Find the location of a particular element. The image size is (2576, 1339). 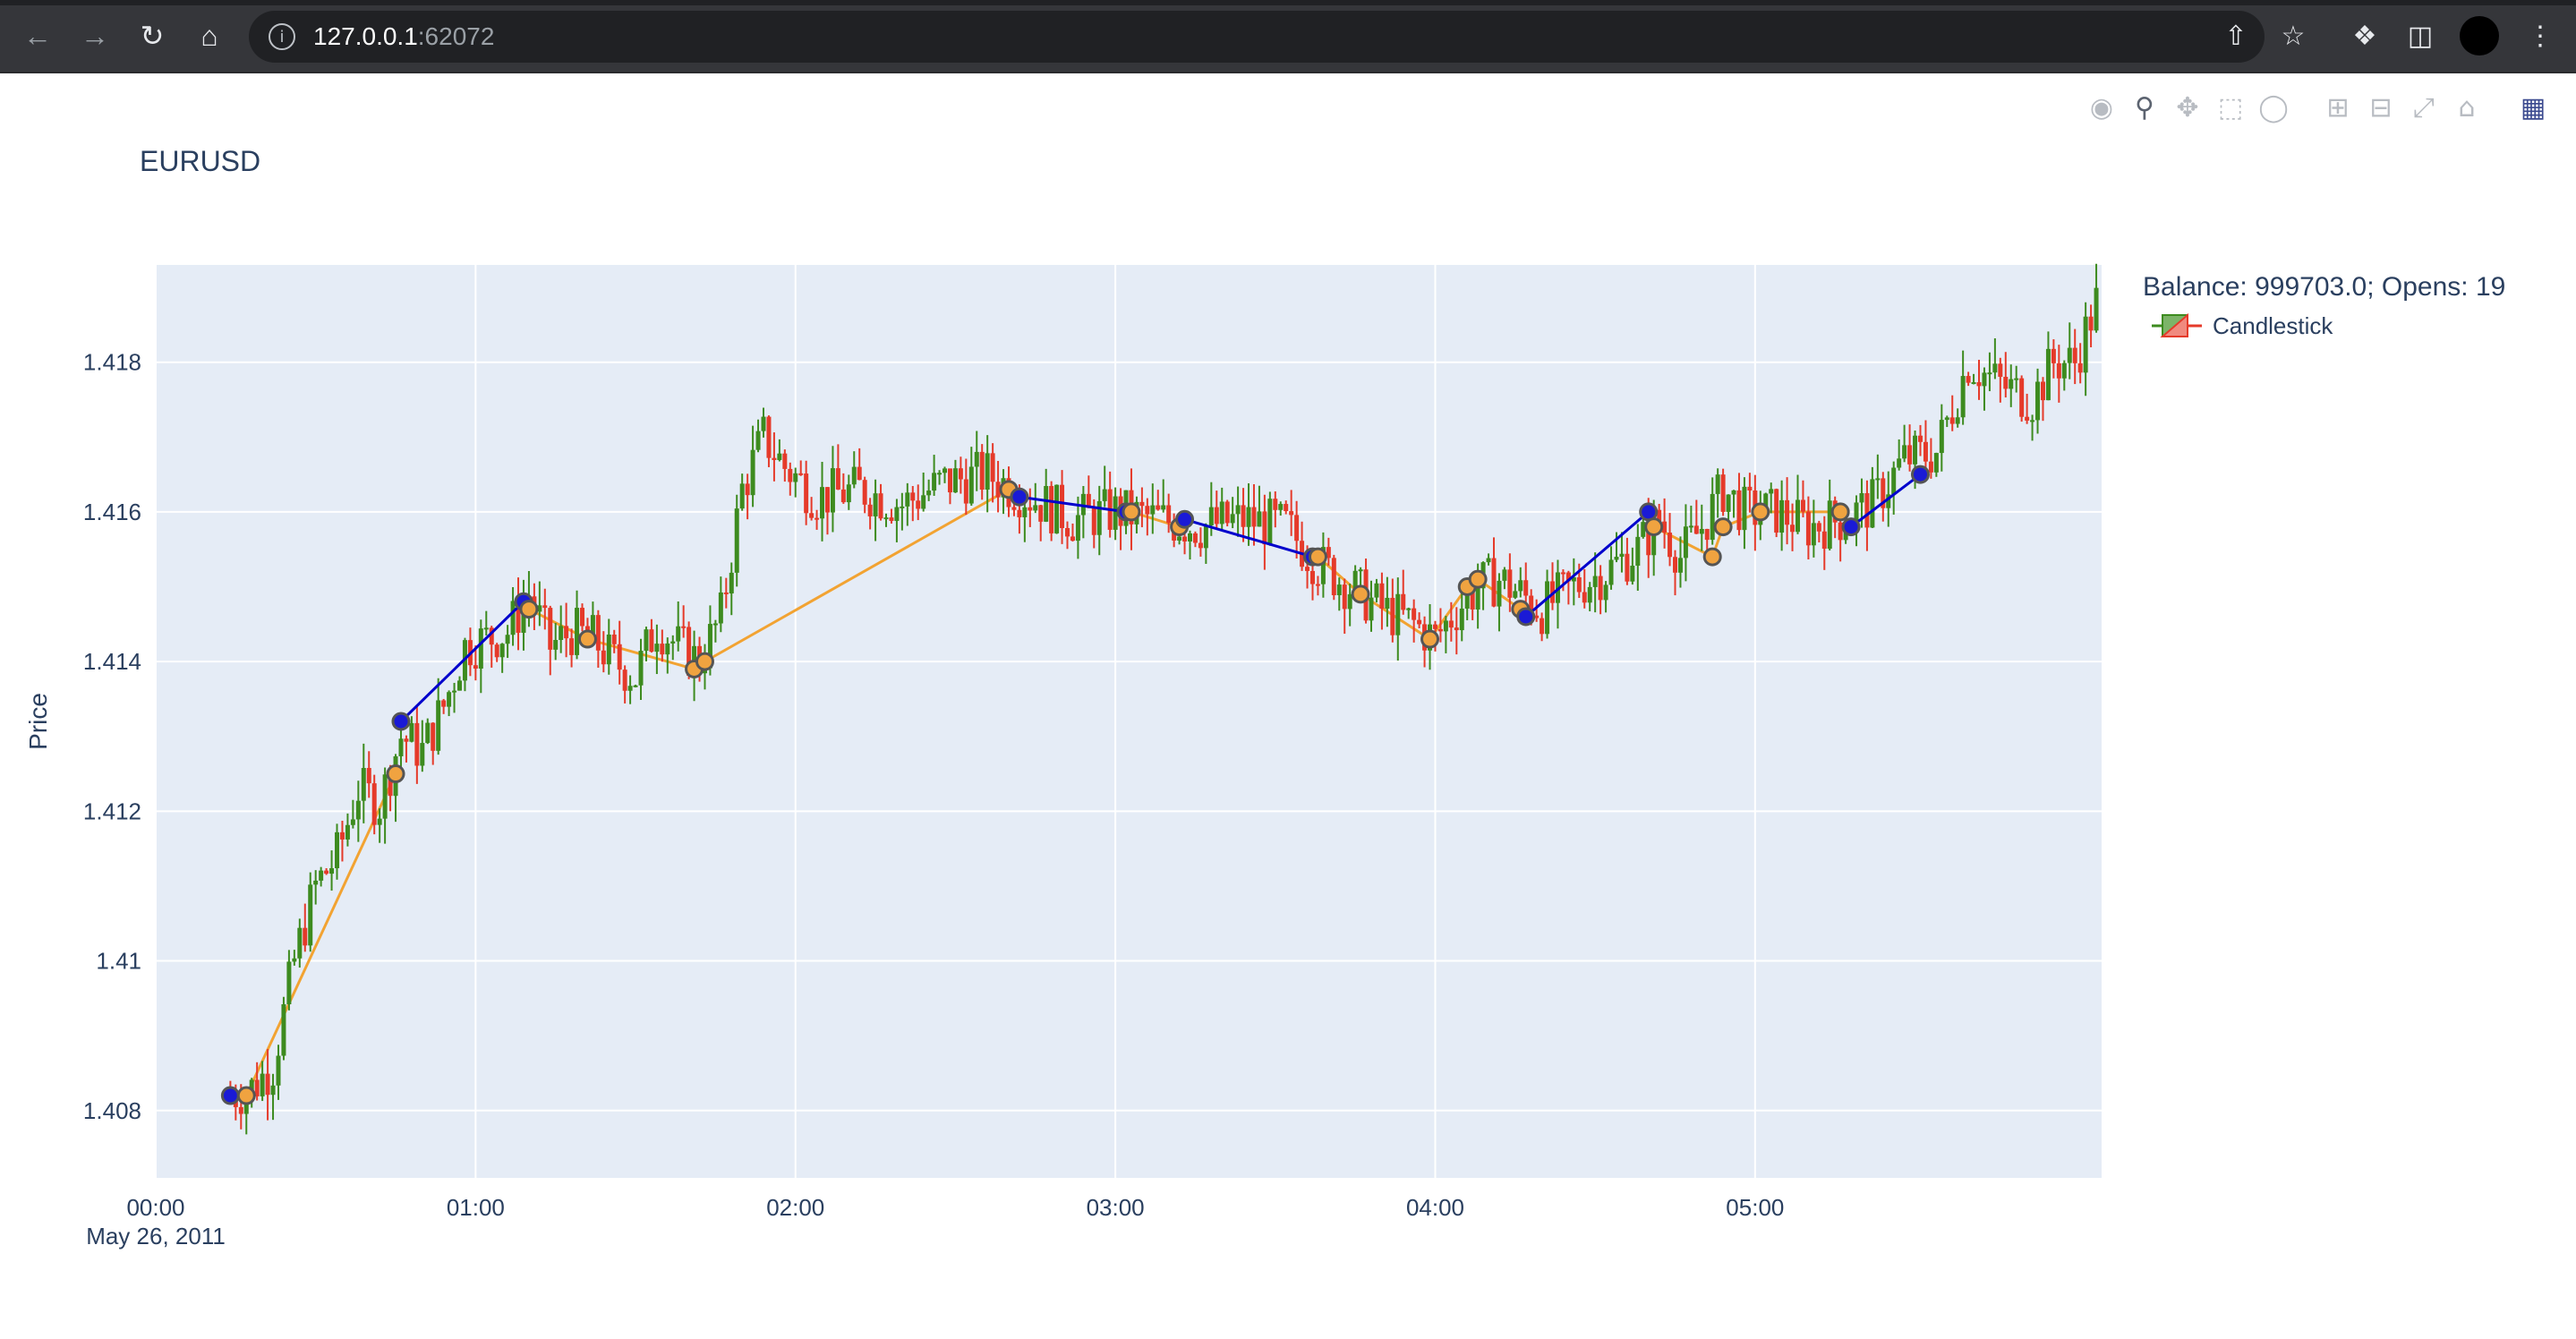

bookmark-star-icon: ☆ is located at coordinates (2293, 36).